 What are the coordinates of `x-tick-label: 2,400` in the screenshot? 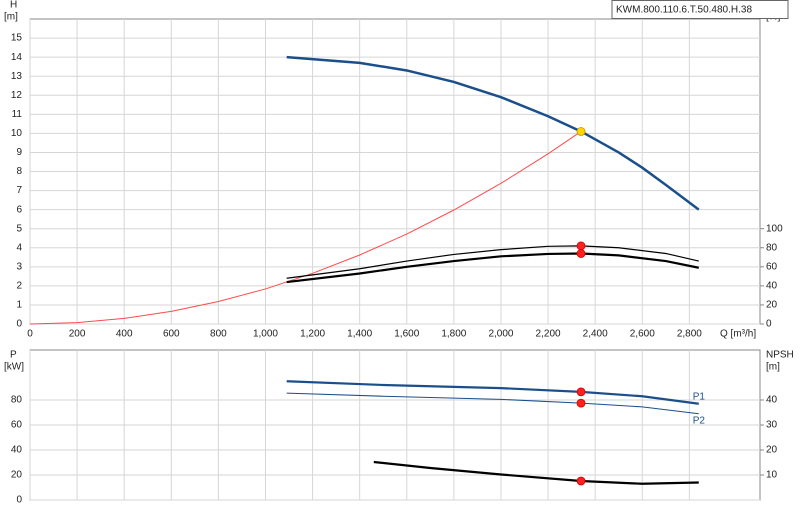 It's located at (595, 334).